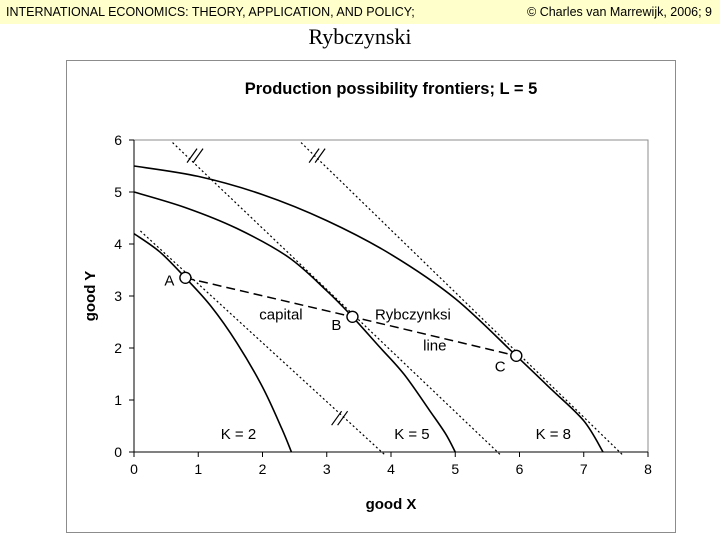 Image resolution: width=720 pixels, height=540 pixels. What do you see at coordinates (500, 366) in the screenshot?
I see `point-label-c: C` at bounding box center [500, 366].